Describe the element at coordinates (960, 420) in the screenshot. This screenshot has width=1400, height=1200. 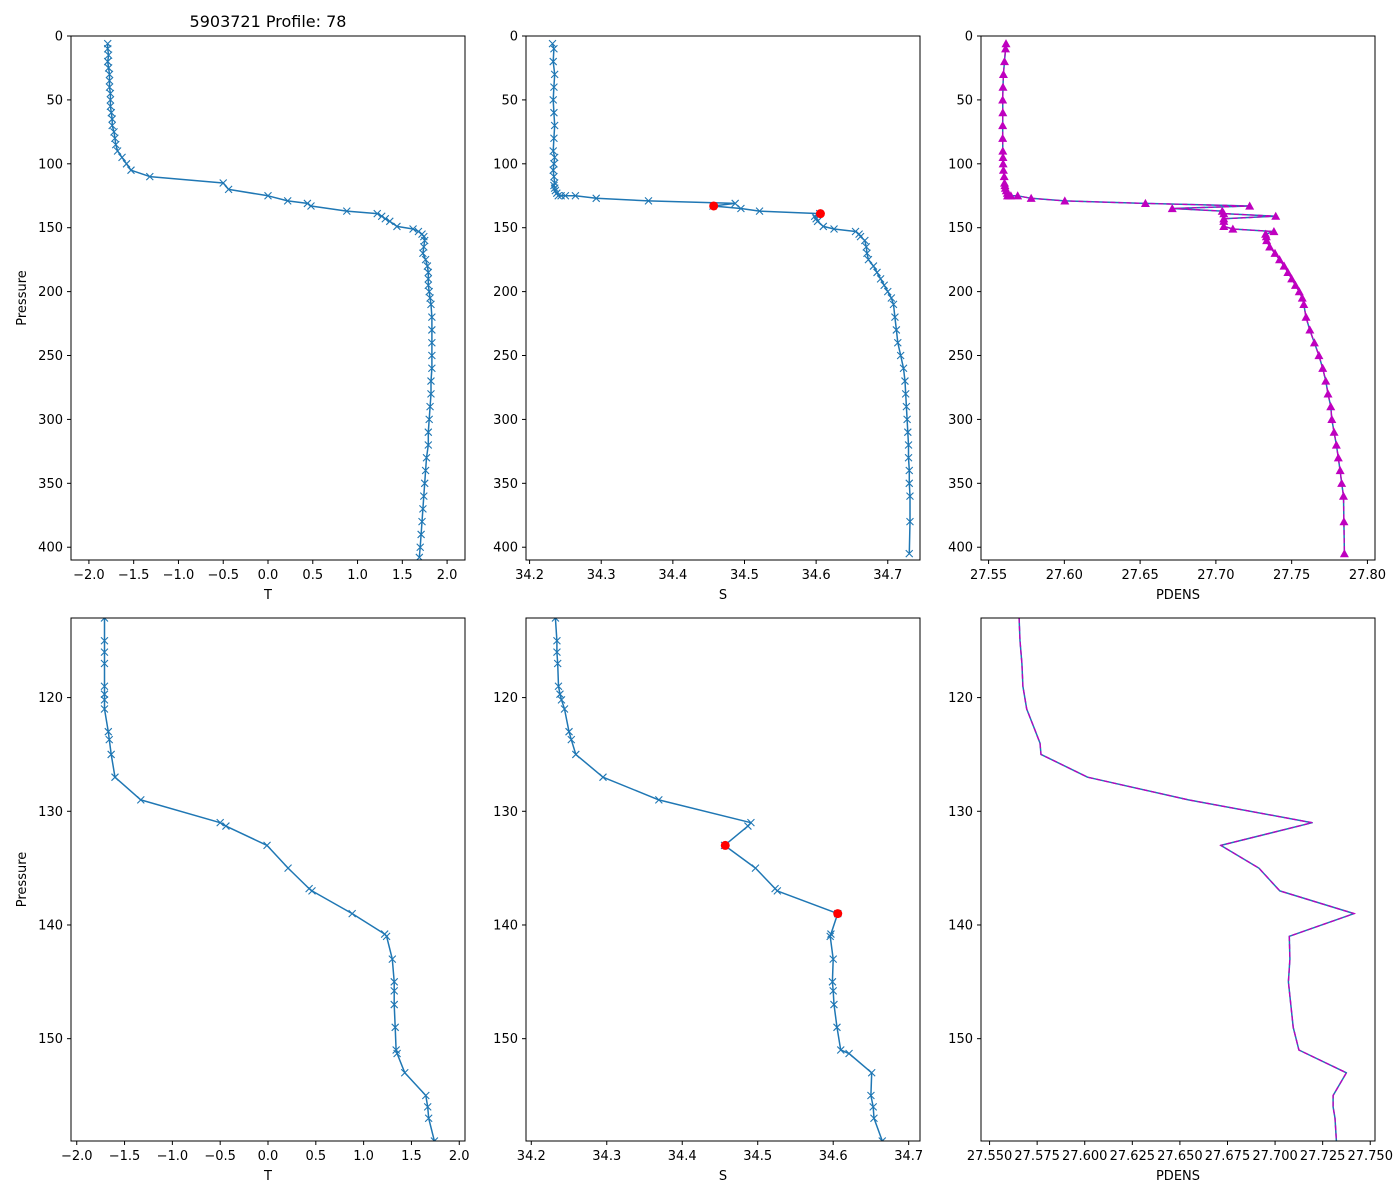
I see `y-tick-label: 300` at that location.